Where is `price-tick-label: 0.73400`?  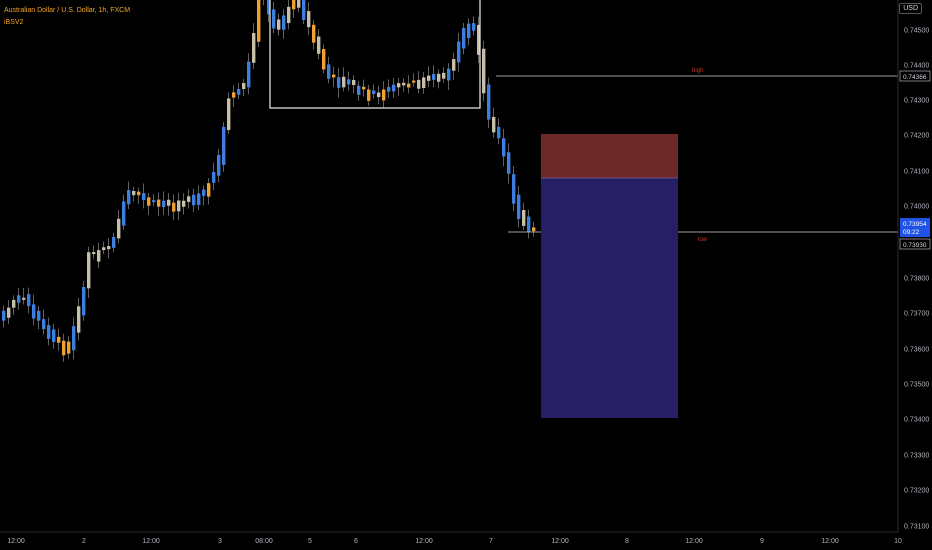
price-tick-label: 0.73400 is located at coordinates (916, 420).